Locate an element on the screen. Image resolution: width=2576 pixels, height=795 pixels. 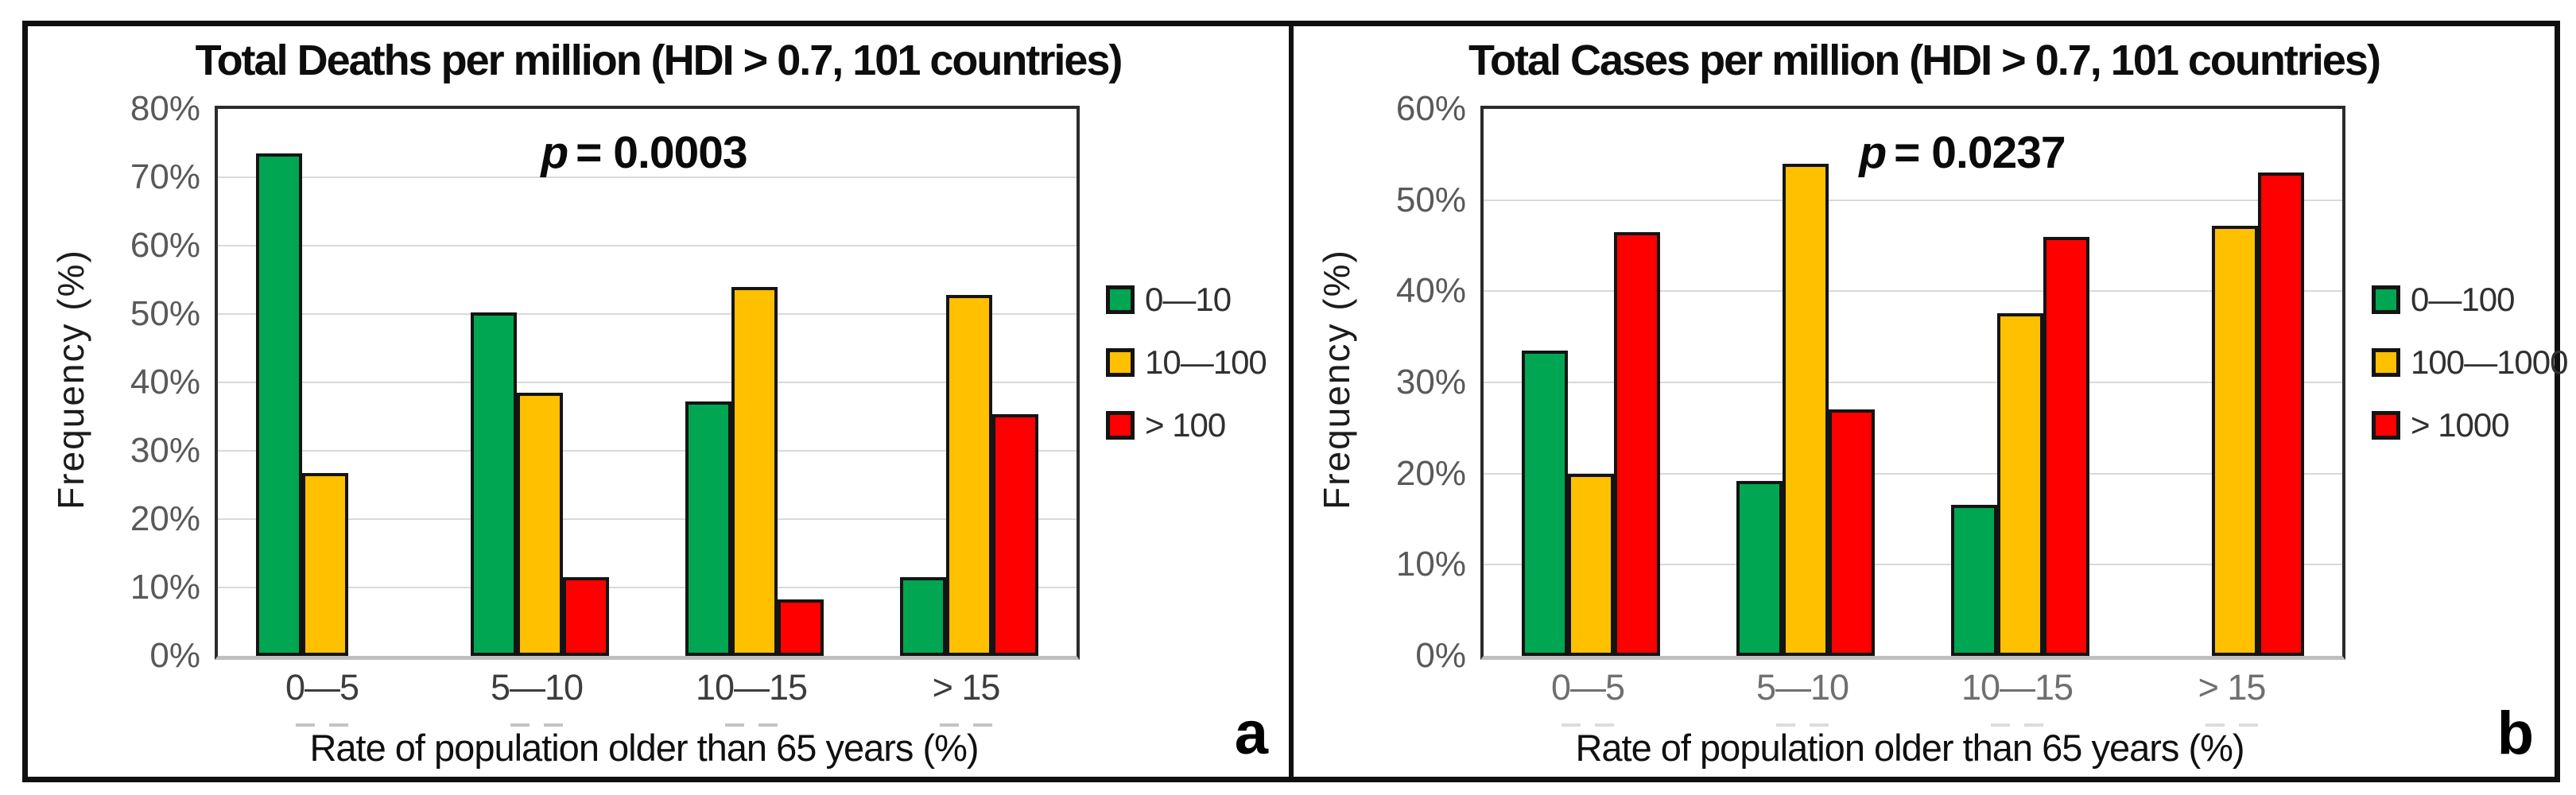
legend-label: 0—100 is located at coordinates (2463, 299).